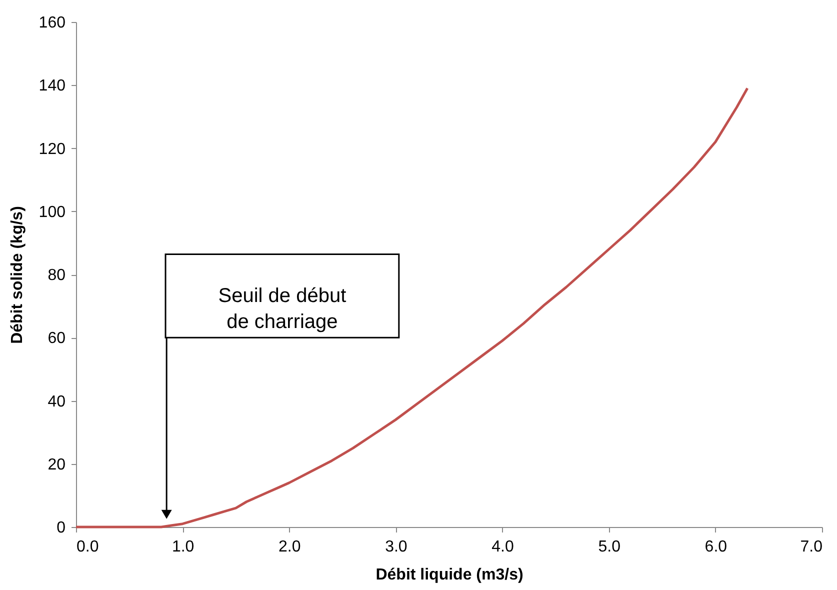 The height and width of the screenshot is (590, 837). Describe the element at coordinates (282, 308) in the screenshot. I see `annotation: Seuil de début de charriage` at that location.